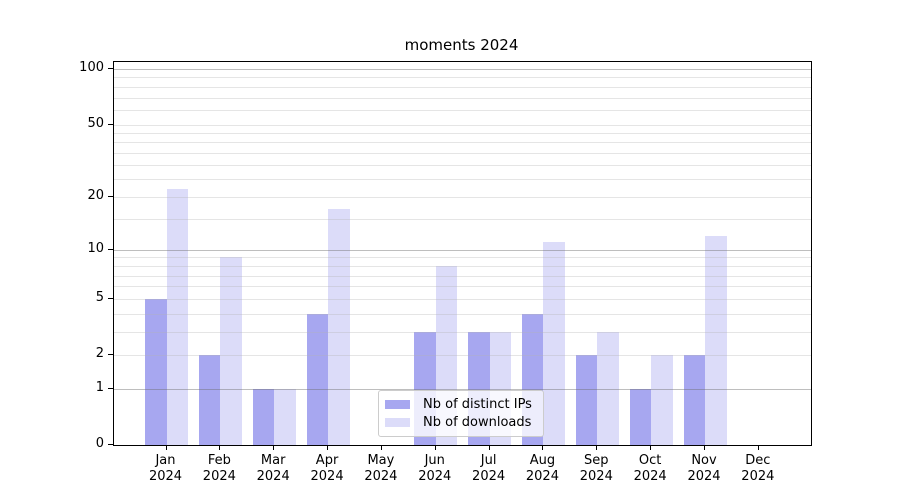 The width and height of the screenshot is (900, 500). I want to click on y-tick-label-2: 2, so click(99, 354).